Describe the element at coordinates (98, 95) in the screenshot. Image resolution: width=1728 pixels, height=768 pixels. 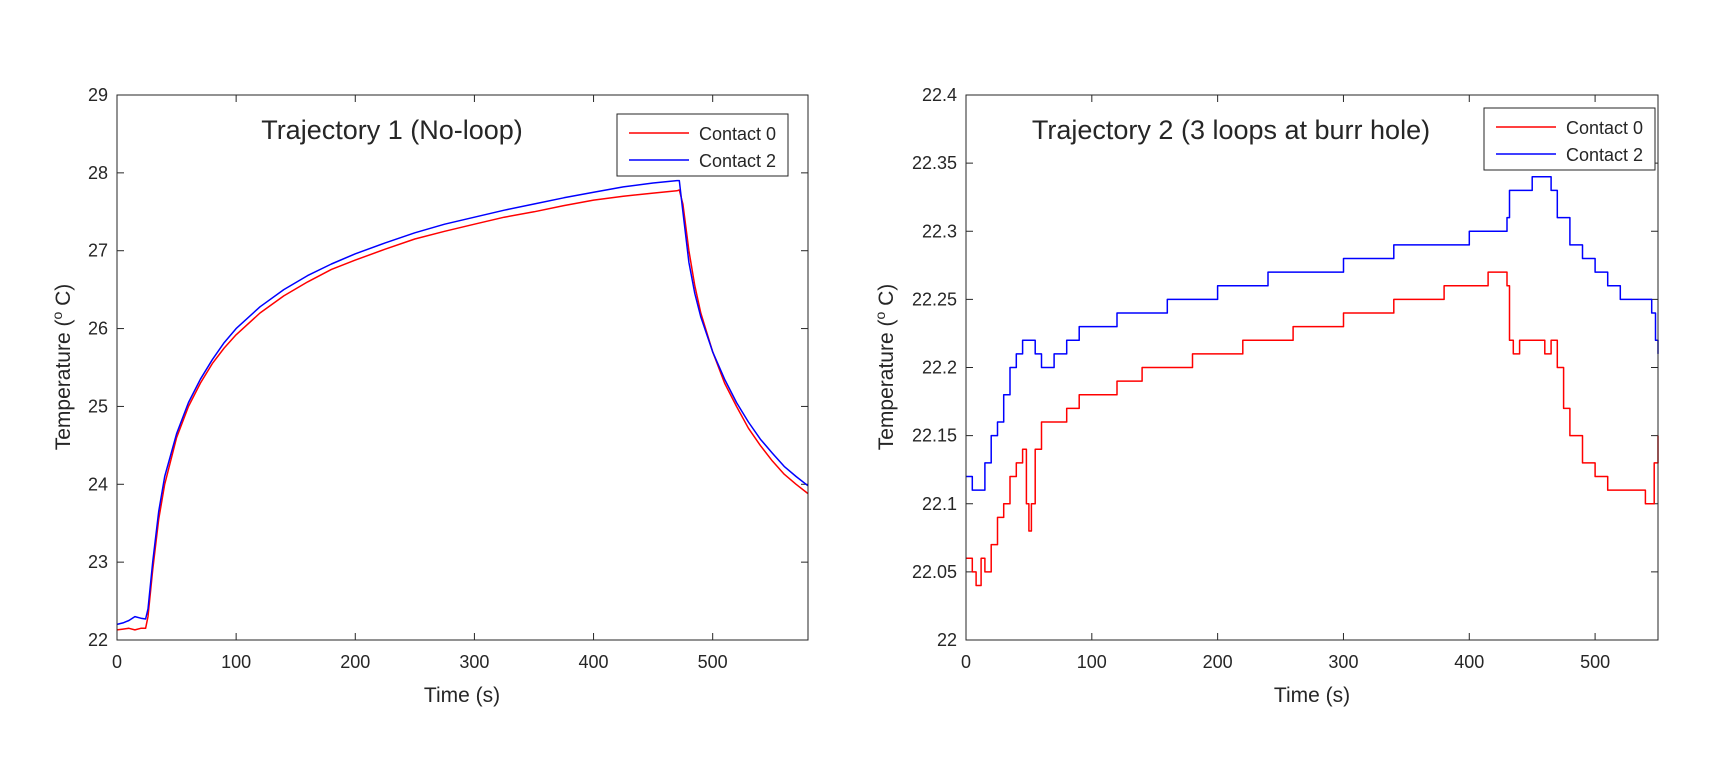
I see `y-tick-label: 29` at that location.